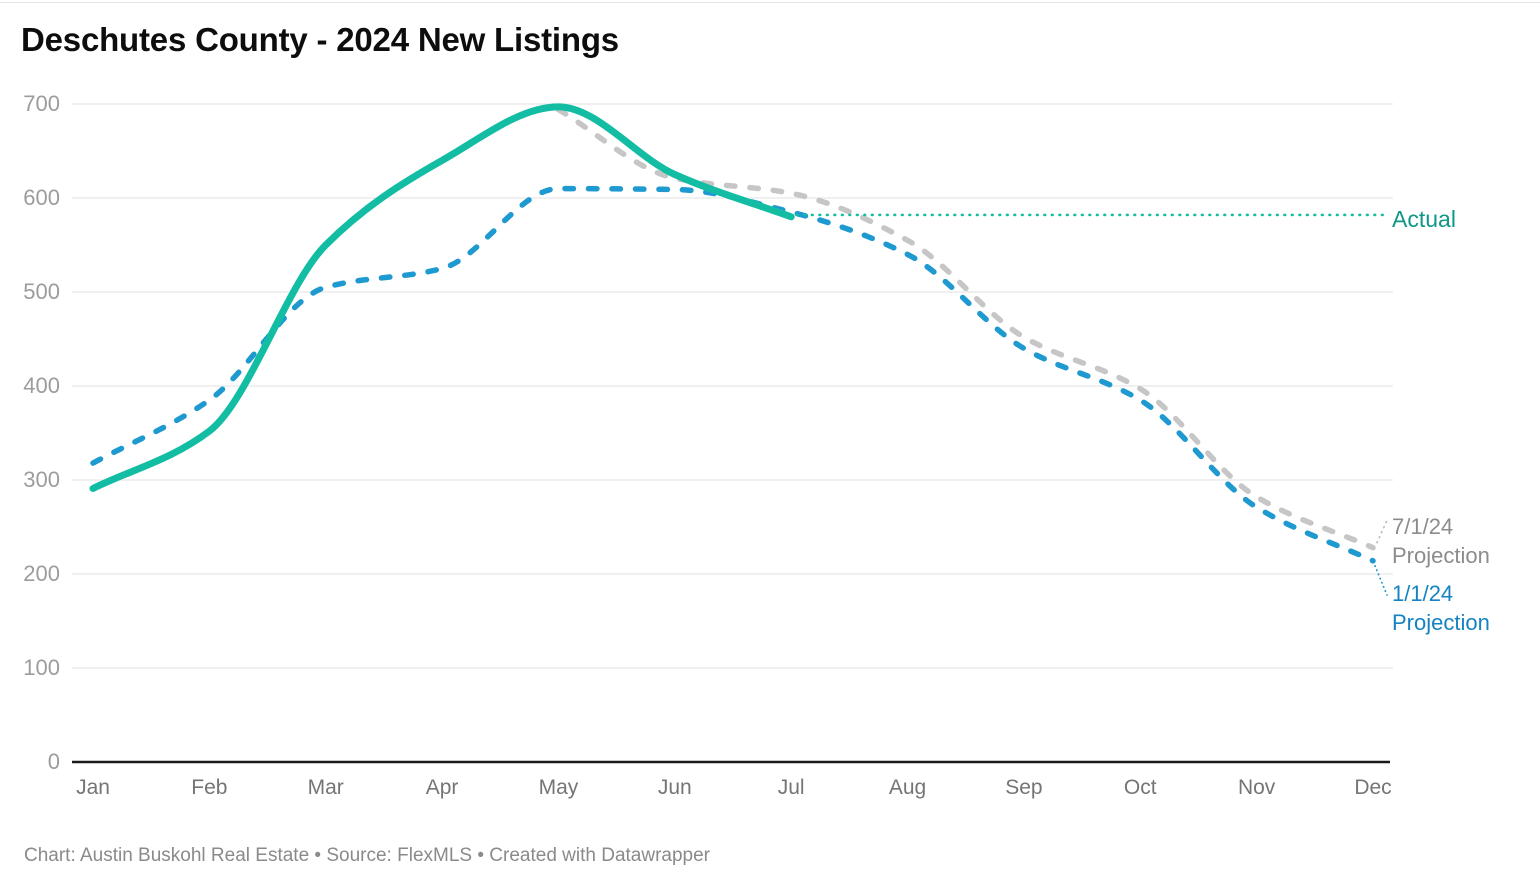 The image size is (1540, 890). What do you see at coordinates (53, 761) in the screenshot?
I see `y-axis-tick-label: 0` at bounding box center [53, 761].